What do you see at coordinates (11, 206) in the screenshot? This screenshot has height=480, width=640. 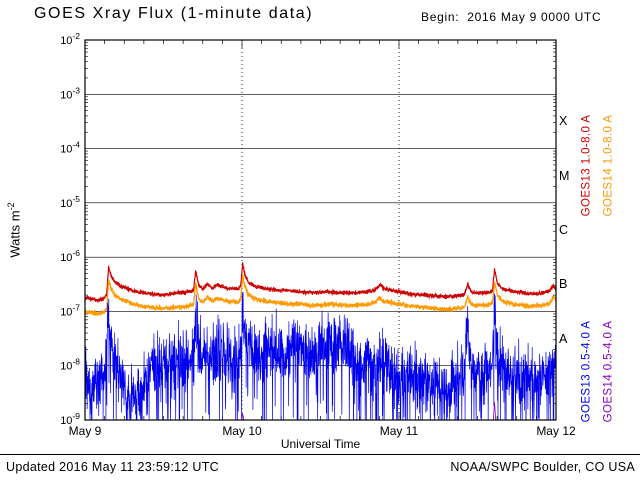 I see `y-axis-label-exponent: -2` at bounding box center [11, 206].